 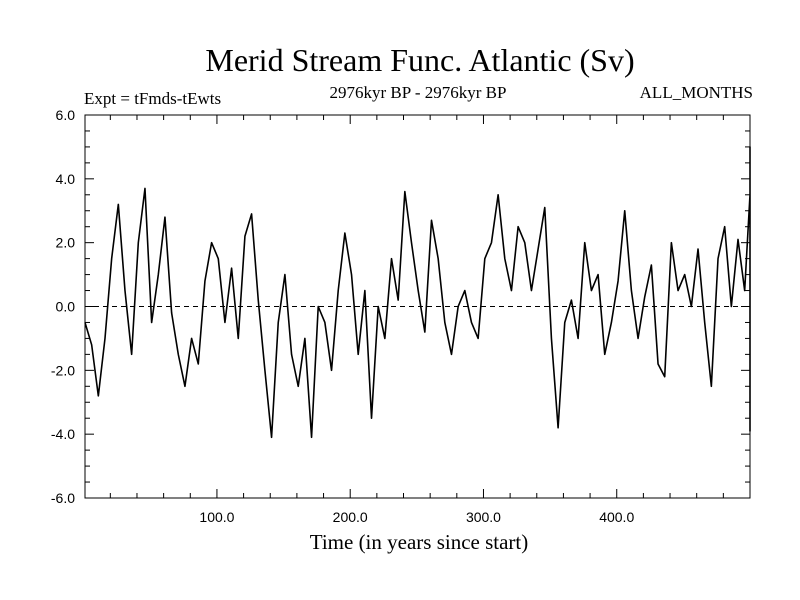 What do you see at coordinates (616, 517) in the screenshot?
I see `x-tick-label: 400.0` at bounding box center [616, 517].